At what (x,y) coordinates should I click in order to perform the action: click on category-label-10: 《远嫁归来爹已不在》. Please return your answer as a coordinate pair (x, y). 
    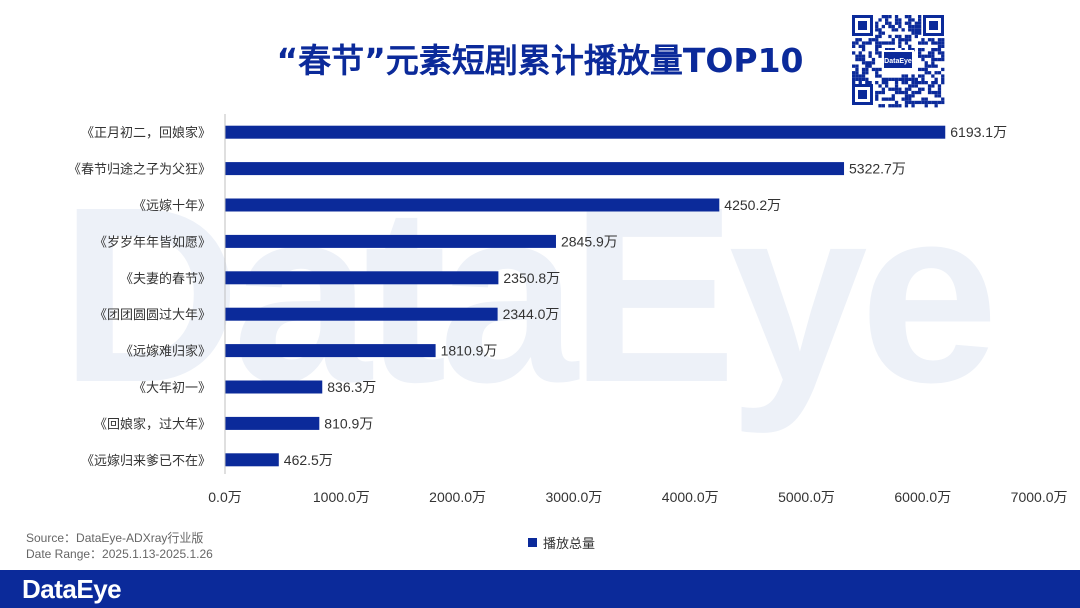
    Looking at the image, I should click on (146, 461).